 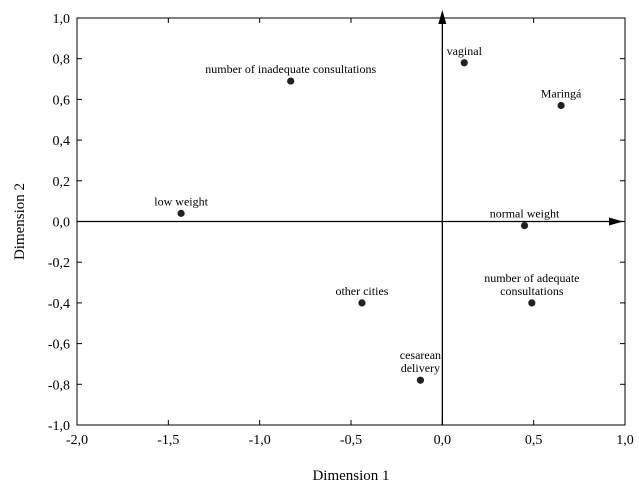 I want to click on x-tick-label: -0,5, so click(x=351, y=440).